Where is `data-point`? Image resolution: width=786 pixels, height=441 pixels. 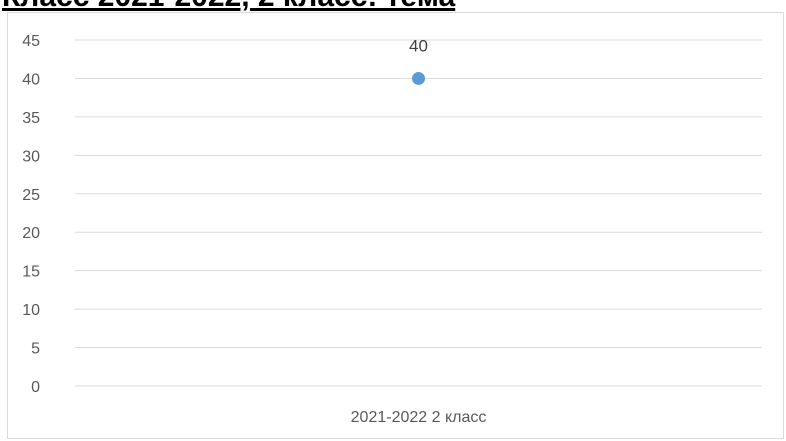
data-point is located at coordinates (418, 78).